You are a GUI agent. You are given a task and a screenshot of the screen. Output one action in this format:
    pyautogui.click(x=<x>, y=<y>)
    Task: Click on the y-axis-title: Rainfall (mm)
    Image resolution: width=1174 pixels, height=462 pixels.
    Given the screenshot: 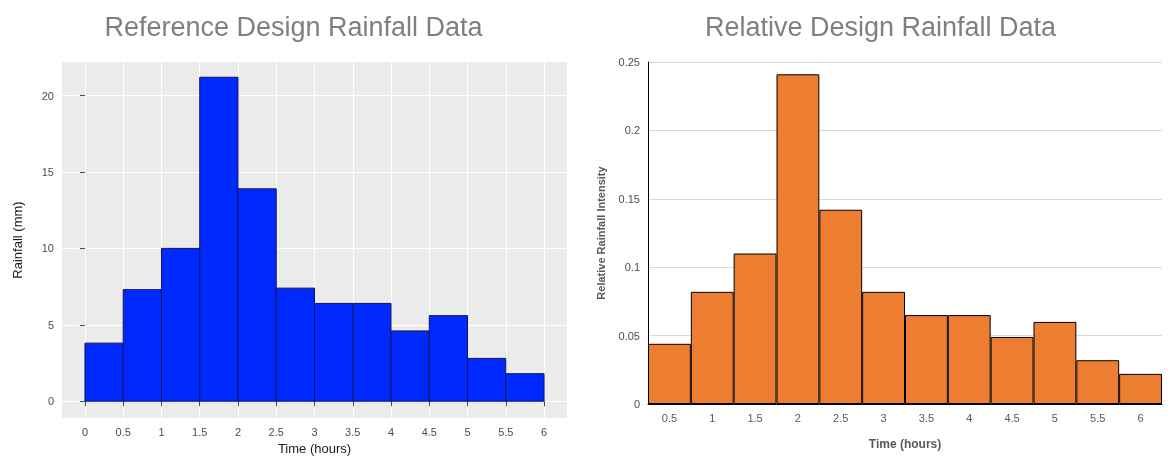 What is the action you would take?
    pyautogui.click(x=17, y=240)
    